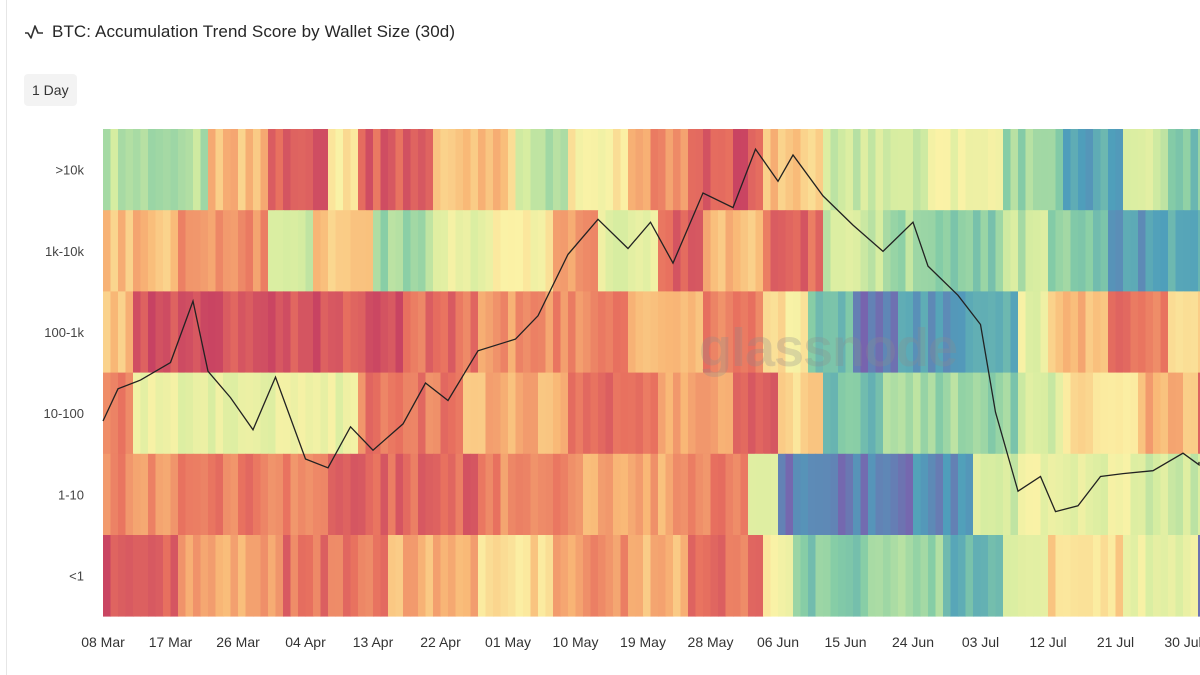  I want to click on x-tick-label: 21 Jul, so click(1115, 642).